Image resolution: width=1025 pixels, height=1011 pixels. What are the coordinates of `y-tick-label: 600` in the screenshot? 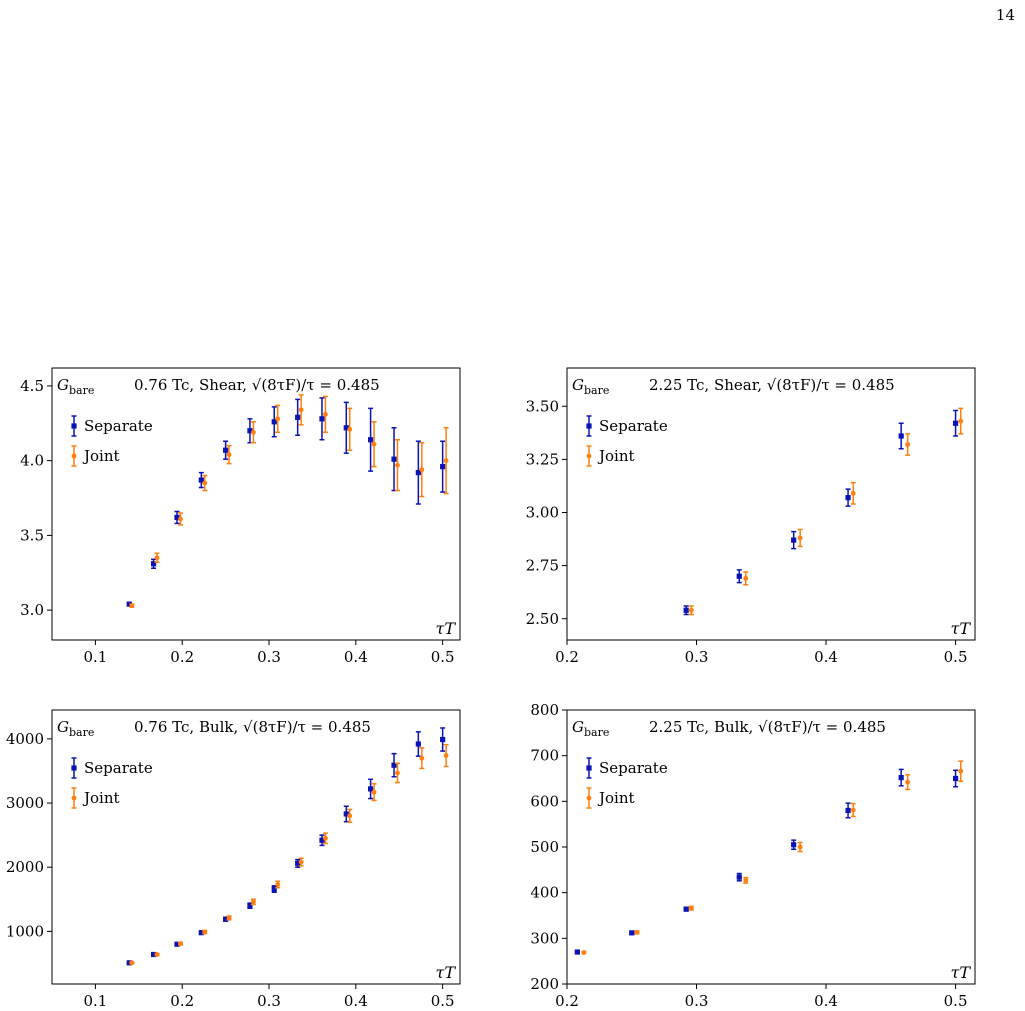 It's located at (544, 801).